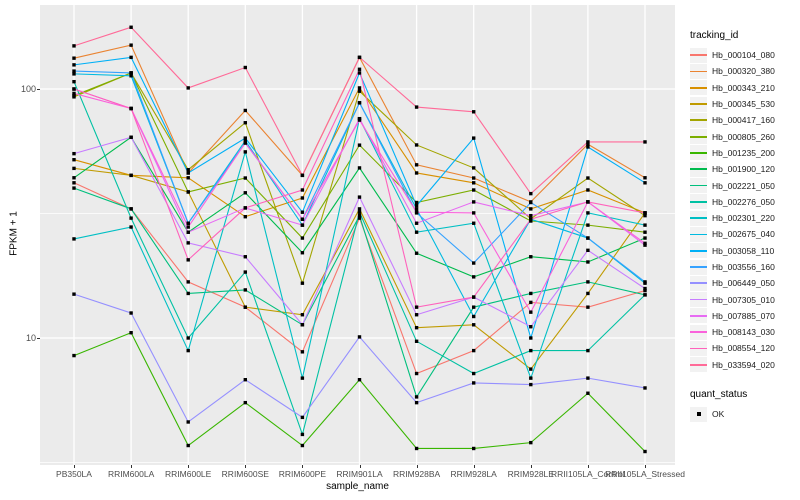  Describe the element at coordinates (743, 87) in the screenshot. I see `legend-label: Hb_000343_210` at that location.